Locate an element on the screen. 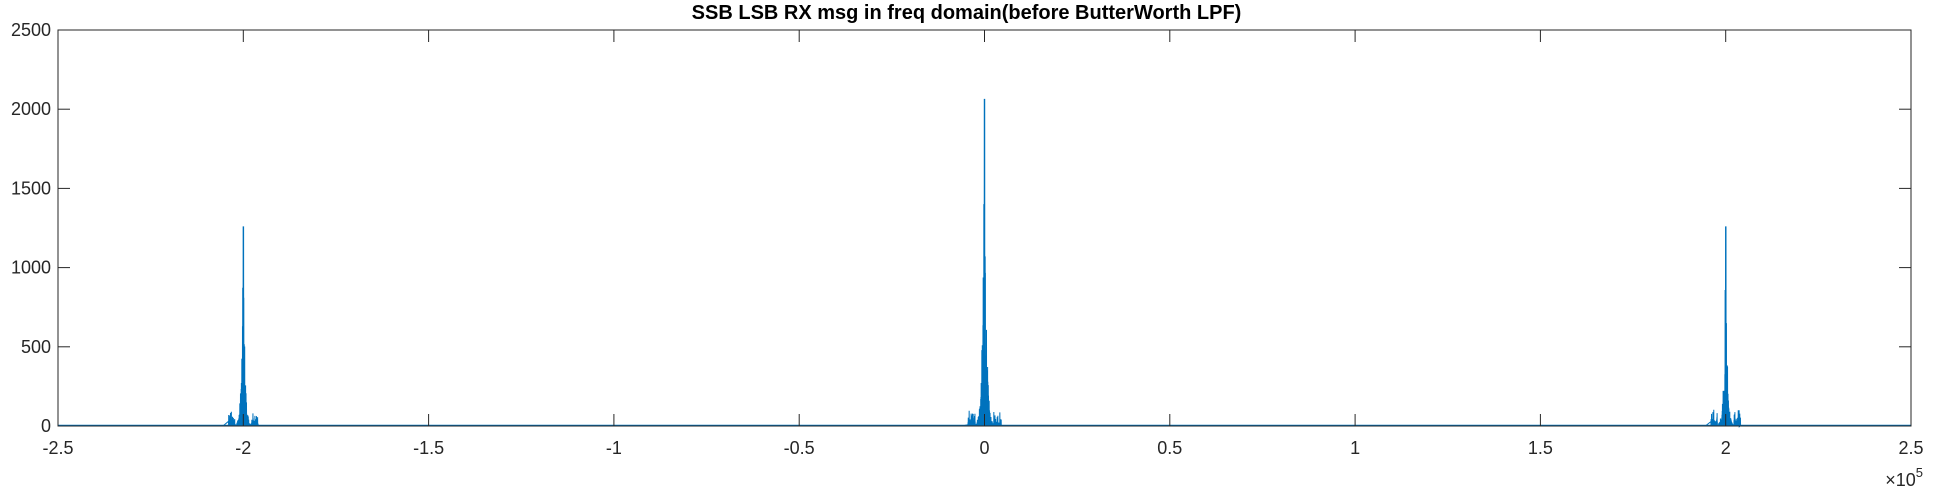  y-tick-label: 0 is located at coordinates (46, 426).